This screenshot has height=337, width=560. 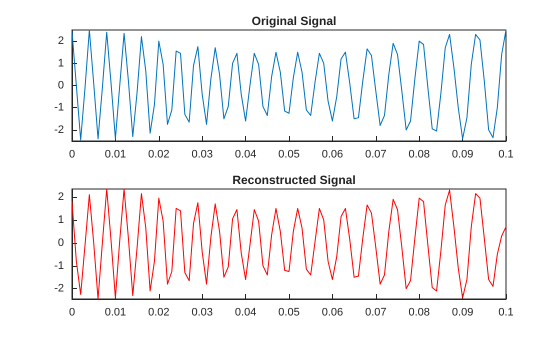 What do you see at coordinates (294, 180) in the screenshot?
I see `chart-title: Reconstructed Signal` at bounding box center [294, 180].